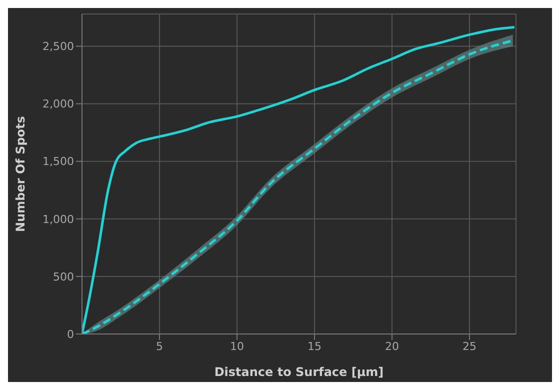 This screenshot has width=560, height=390. Describe the element at coordinates (58, 104) in the screenshot. I see `y-tick-label: 2,000` at that location.